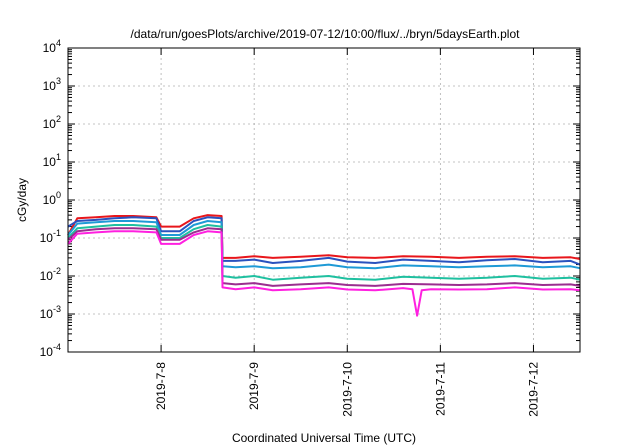 This screenshot has width=640, height=448. What do you see at coordinates (52, 160) in the screenshot?
I see `y-tick-label: 10¹` at bounding box center [52, 160].